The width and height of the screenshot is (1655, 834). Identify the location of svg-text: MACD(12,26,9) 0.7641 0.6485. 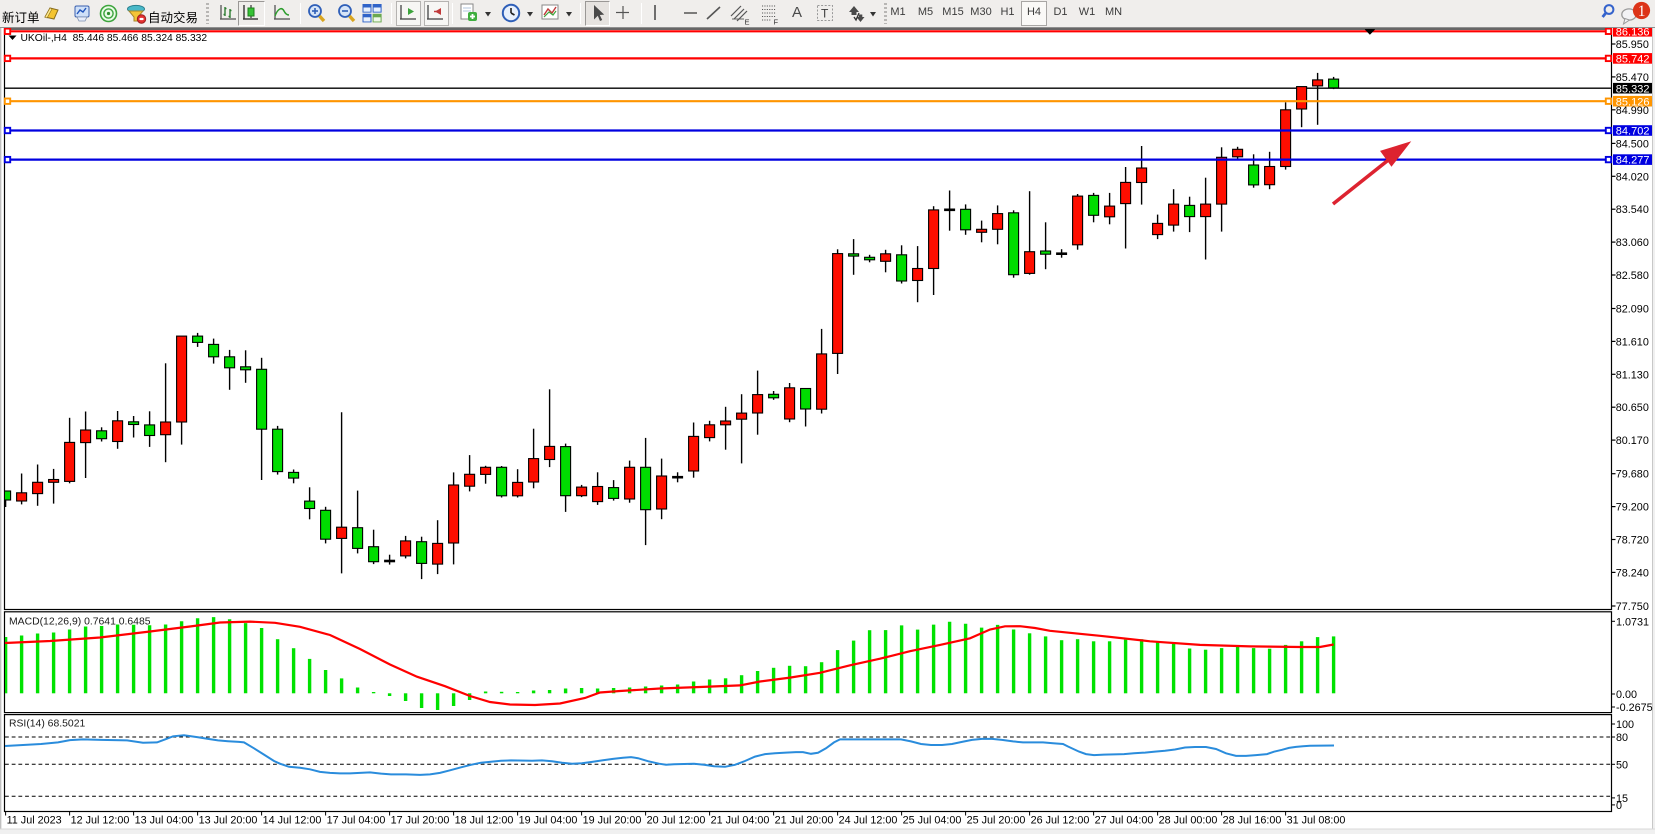
(80, 622).